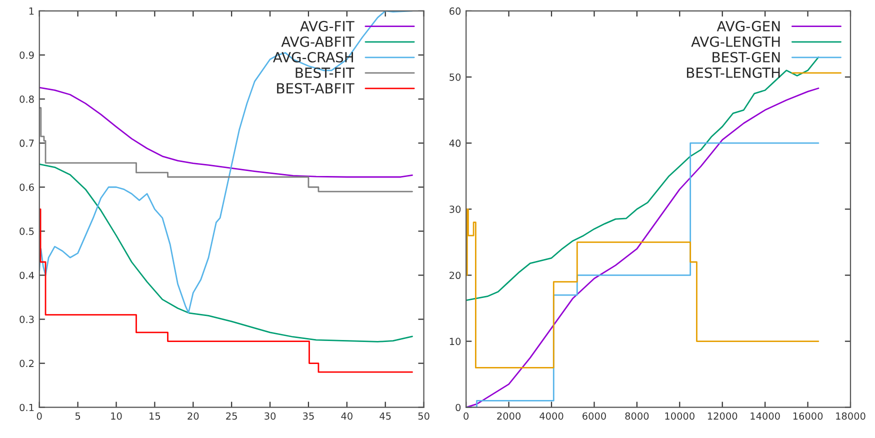 The width and height of the screenshot is (875, 438). I want to click on y-tick-label: 0.5, so click(27, 231).